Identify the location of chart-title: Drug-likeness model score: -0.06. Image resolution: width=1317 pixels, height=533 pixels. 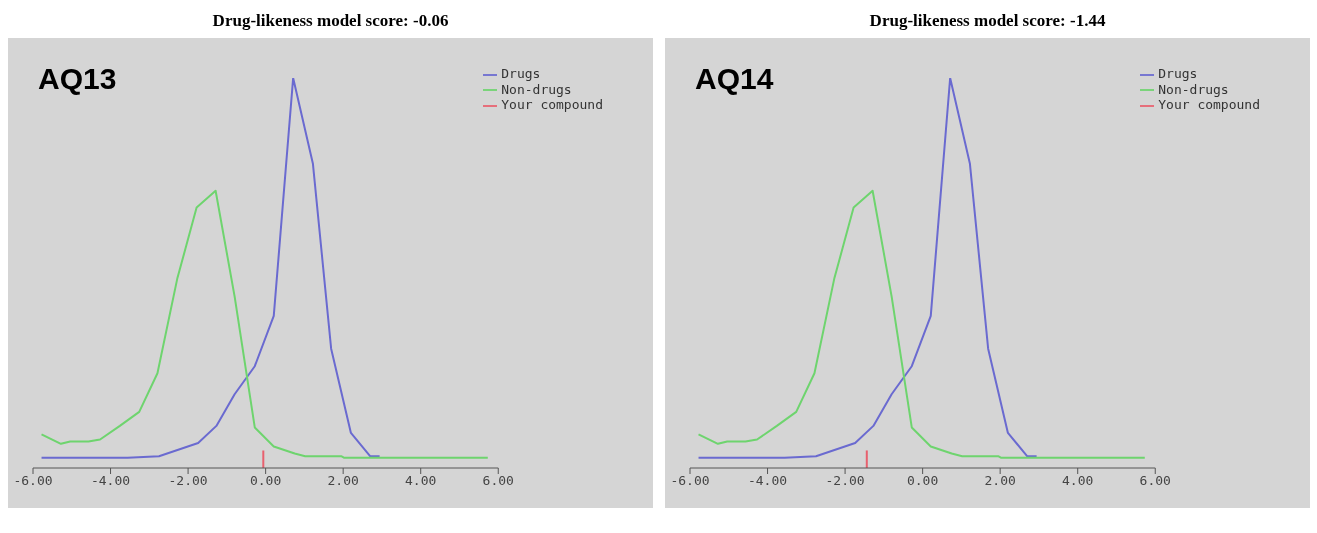
(330, 21).